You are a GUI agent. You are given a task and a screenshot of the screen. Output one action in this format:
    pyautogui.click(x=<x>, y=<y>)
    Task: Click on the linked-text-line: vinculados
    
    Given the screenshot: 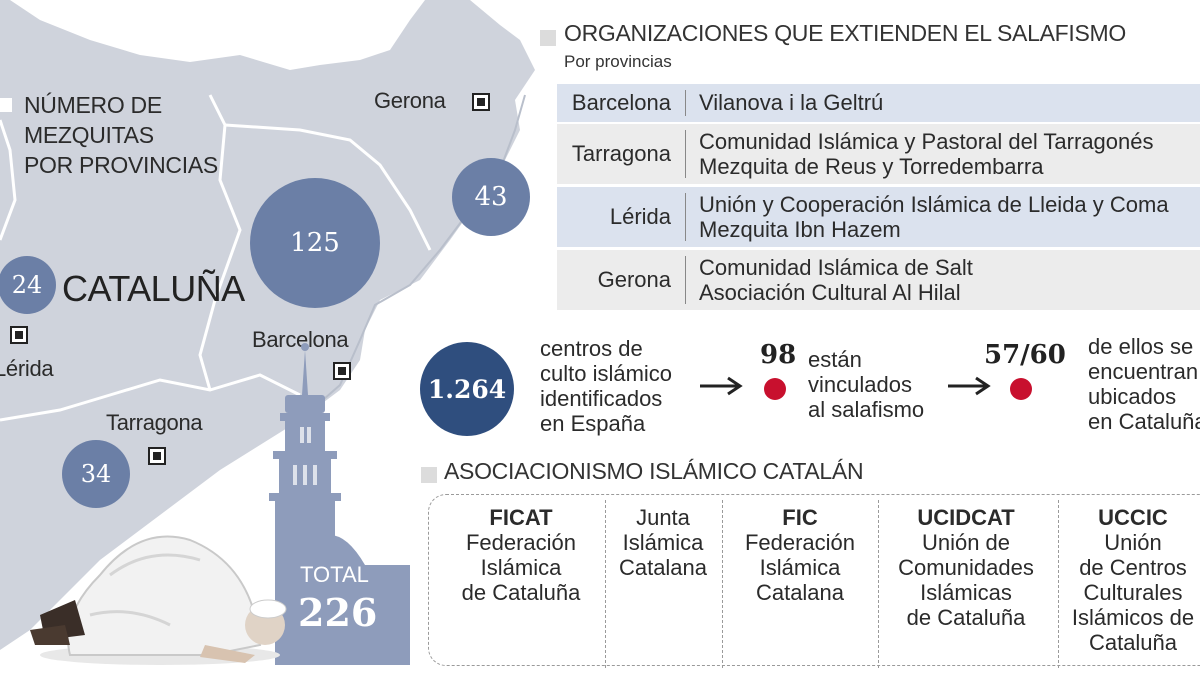 What is the action you would take?
    pyautogui.click(x=860, y=384)
    